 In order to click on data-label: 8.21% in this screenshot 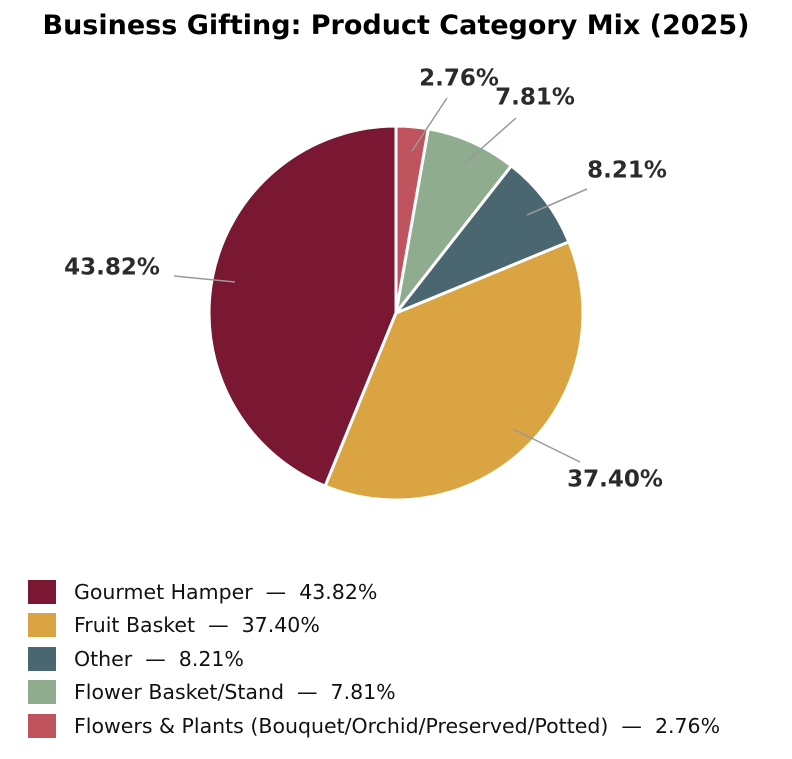, I will do `click(627, 171)`.